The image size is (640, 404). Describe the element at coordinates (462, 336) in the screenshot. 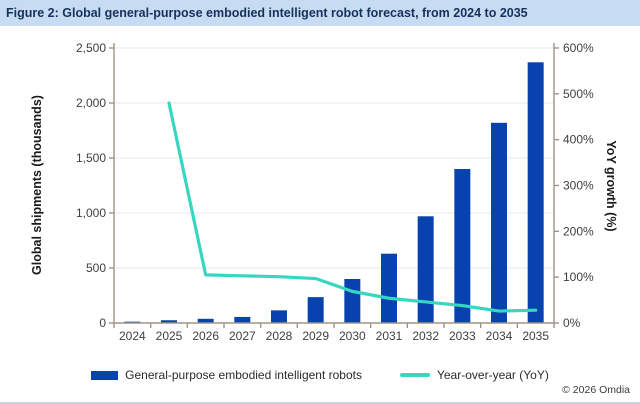

I see `svg-text: 2033` at that location.